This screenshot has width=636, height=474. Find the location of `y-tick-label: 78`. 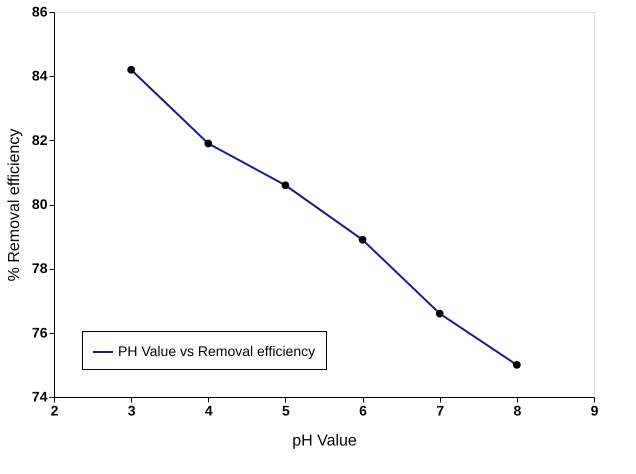

y-tick-label: 78 is located at coordinates (40, 268).